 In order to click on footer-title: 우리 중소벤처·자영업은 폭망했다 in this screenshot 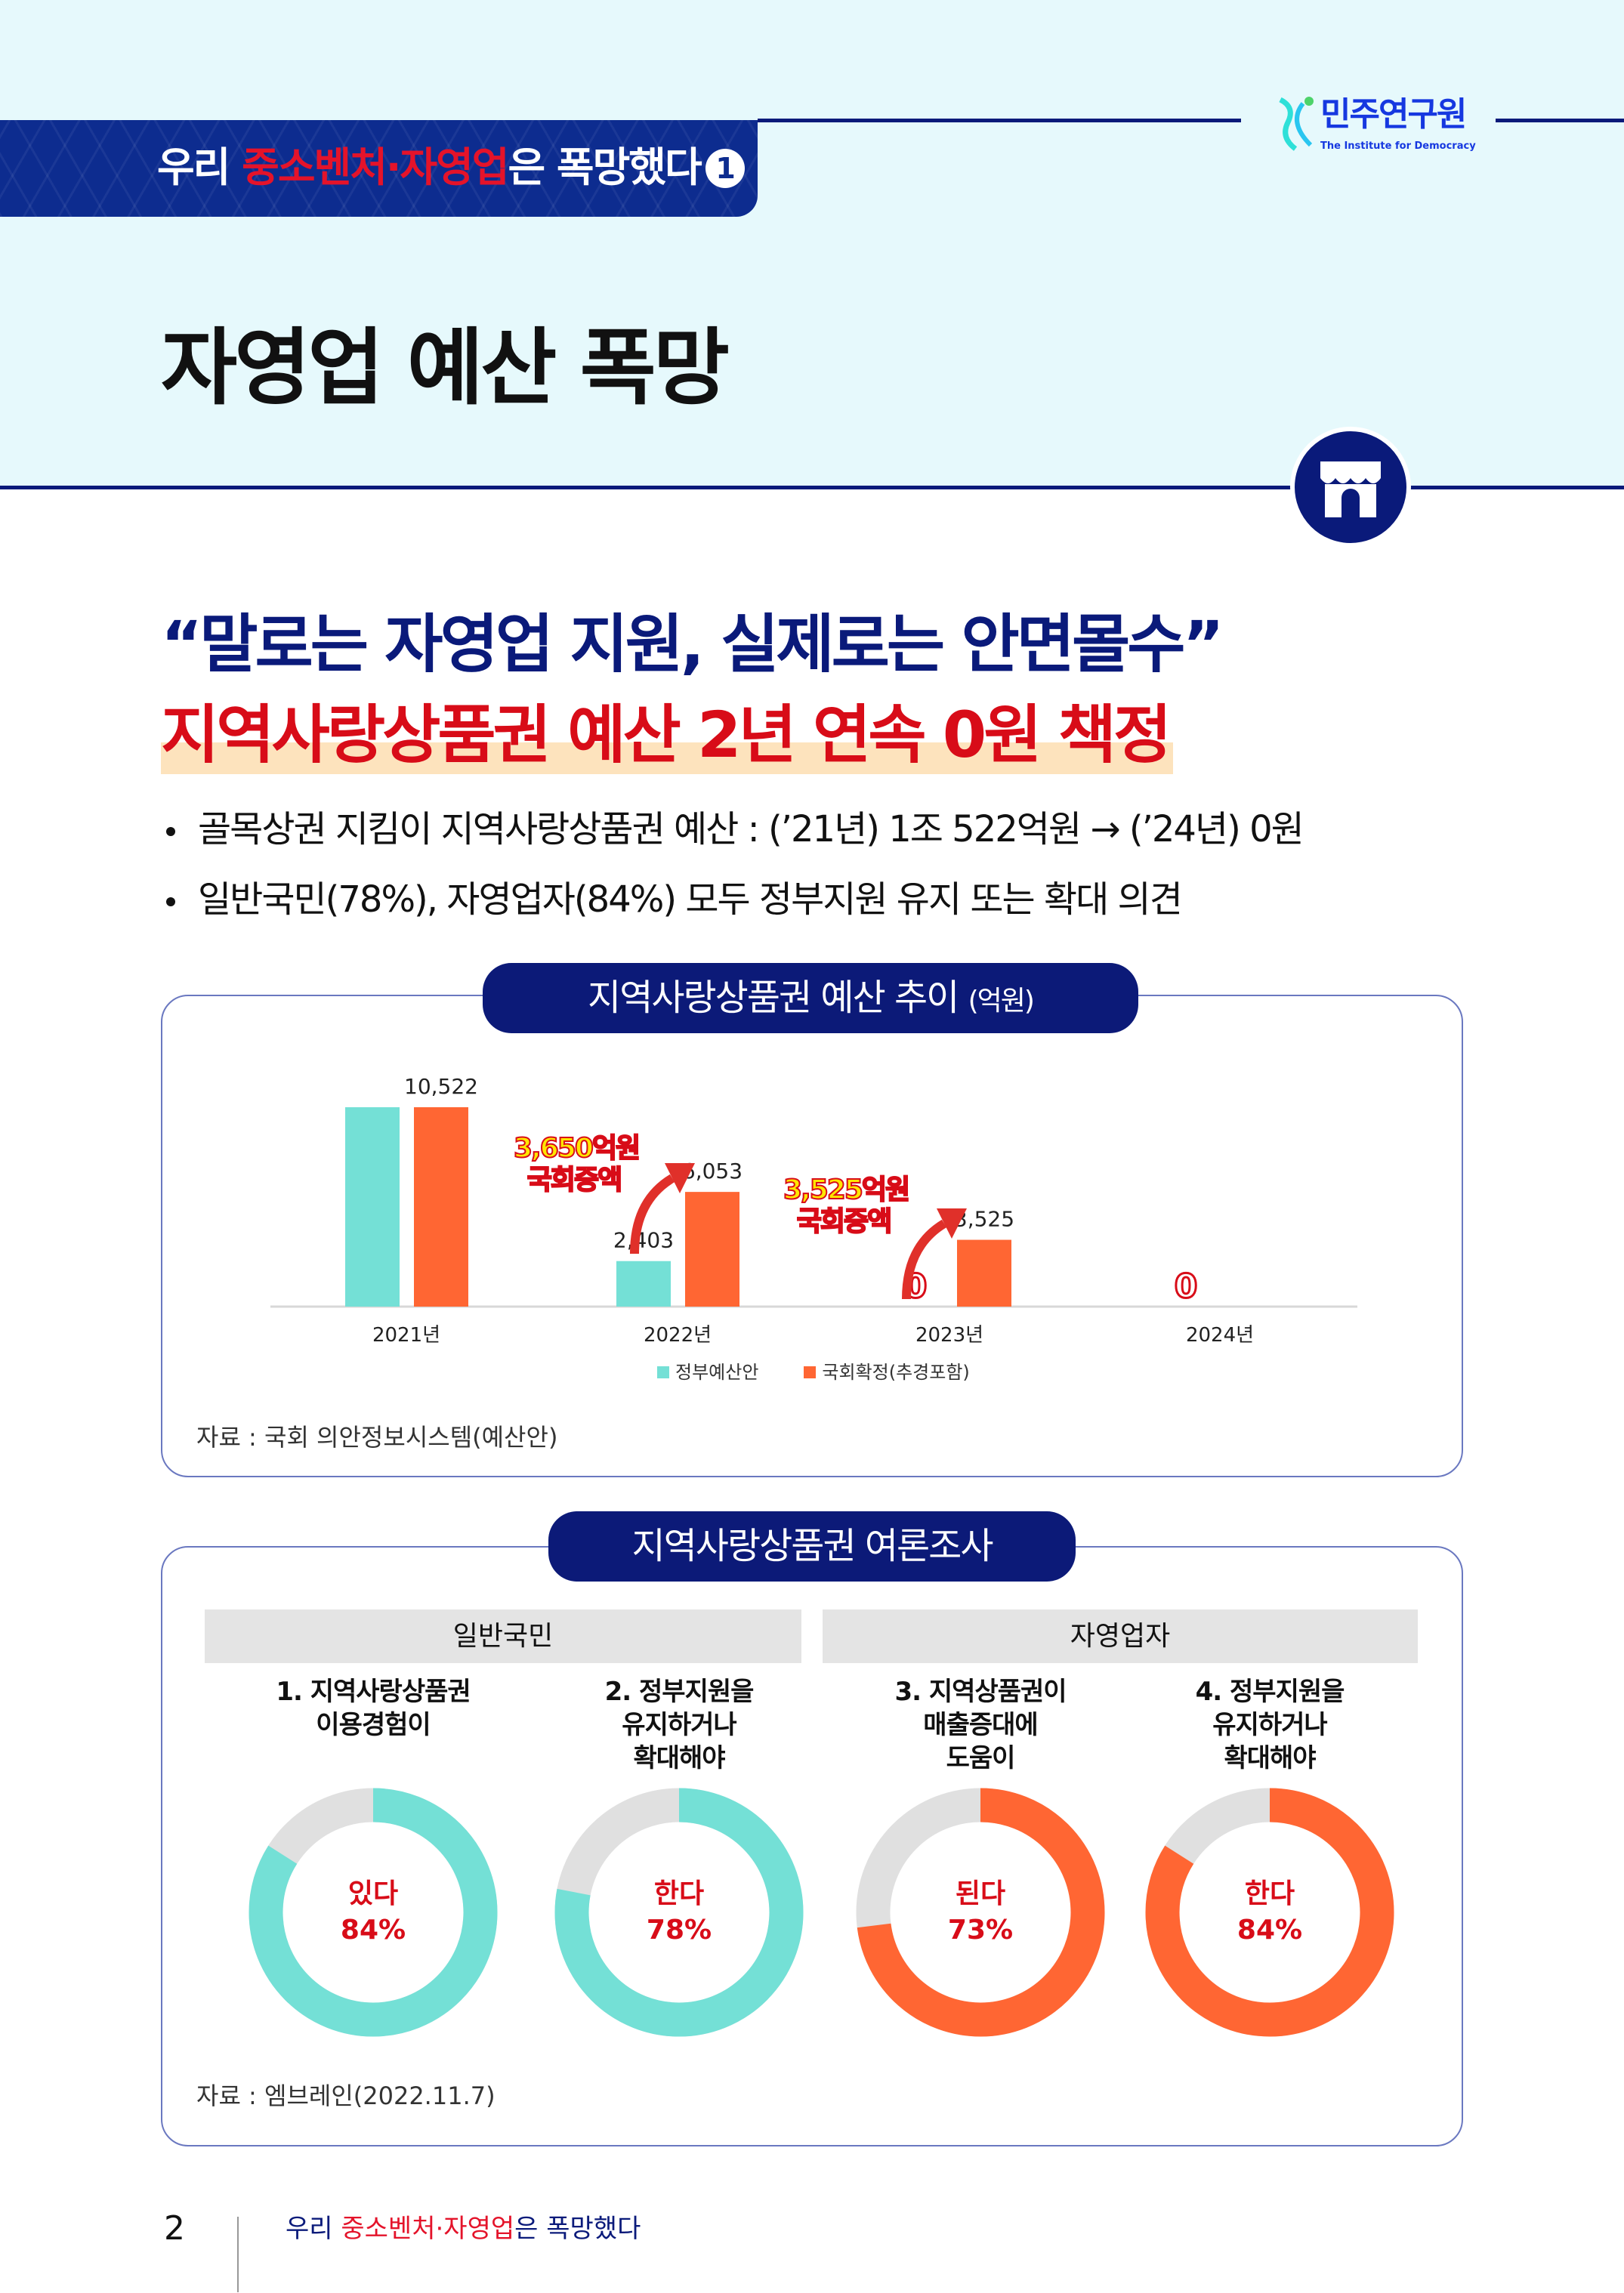, I will do `click(463, 2229)`.